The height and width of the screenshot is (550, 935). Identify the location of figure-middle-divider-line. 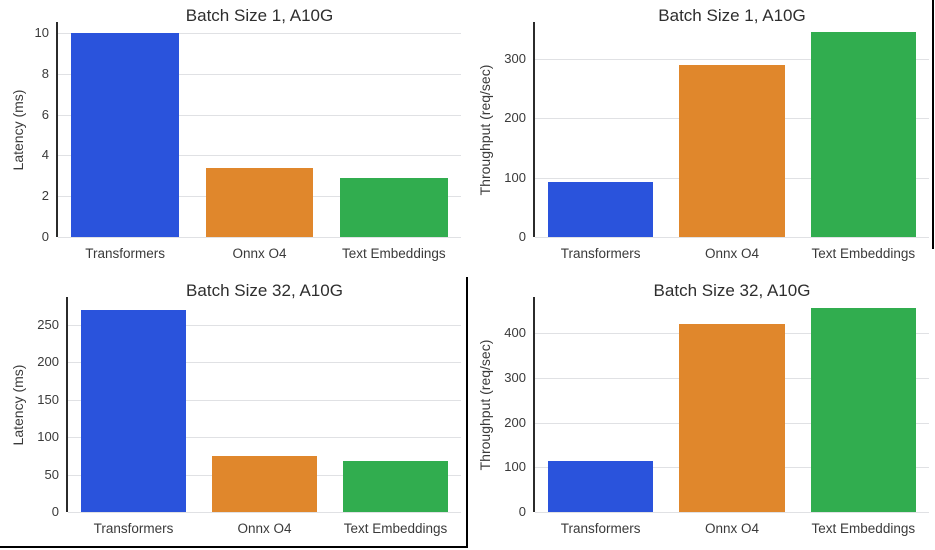
(467, 412).